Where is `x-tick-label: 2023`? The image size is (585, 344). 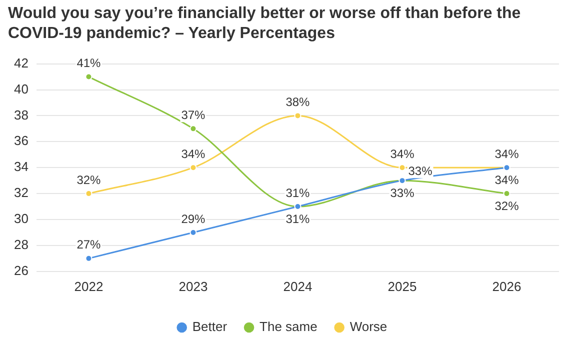 x-tick-label: 2023 is located at coordinates (193, 286).